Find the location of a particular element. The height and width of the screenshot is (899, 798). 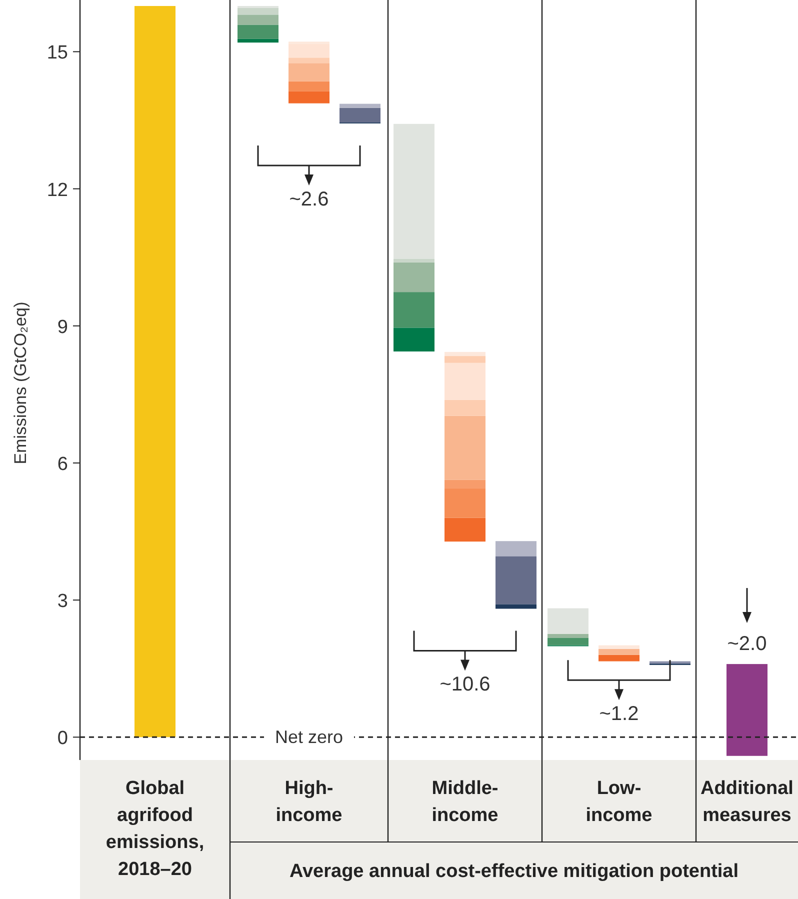

ref-line-label: Net zero is located at coordinates (309, 737).